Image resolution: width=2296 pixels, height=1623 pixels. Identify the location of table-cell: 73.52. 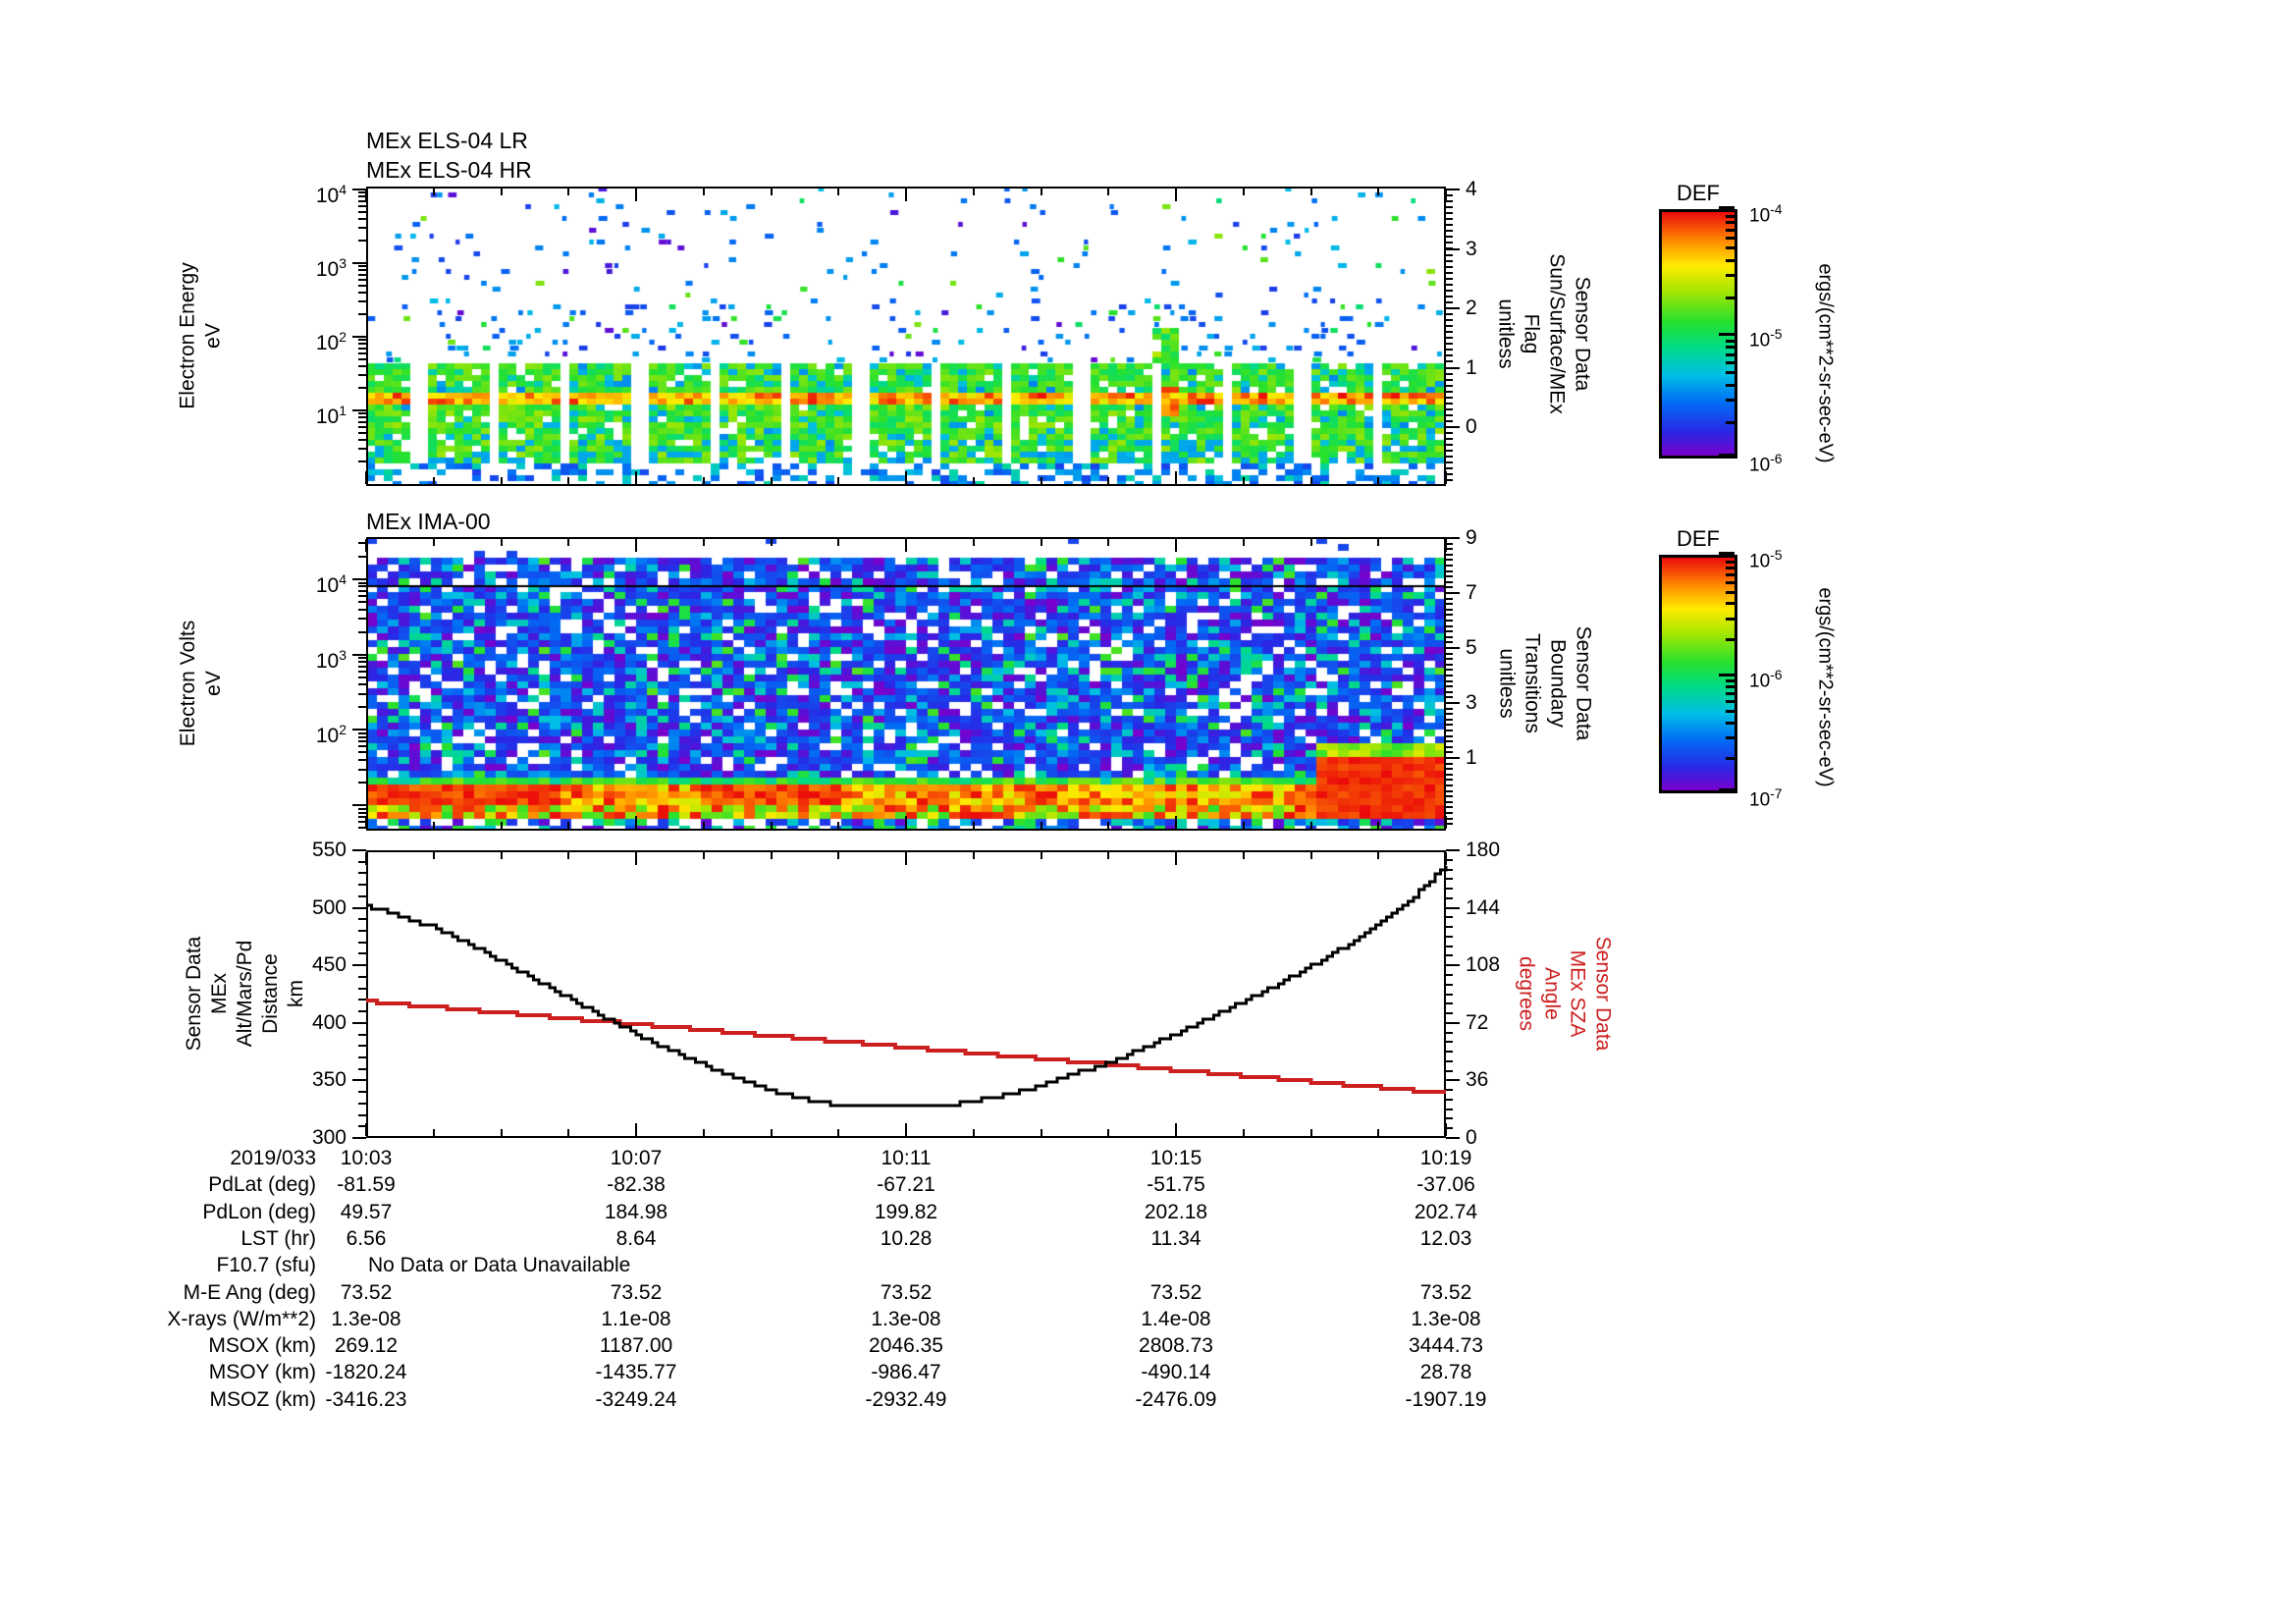
(1175, 1292).